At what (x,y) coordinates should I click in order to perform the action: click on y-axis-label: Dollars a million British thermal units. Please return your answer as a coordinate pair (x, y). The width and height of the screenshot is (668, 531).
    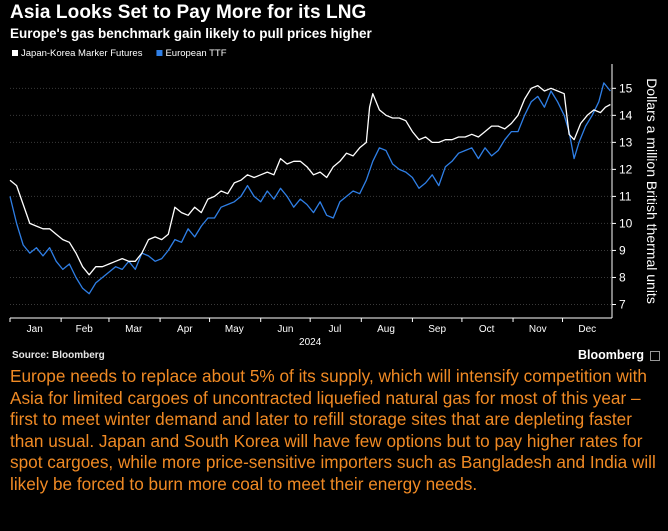
    Looking at the image, I should click on (652, 191).